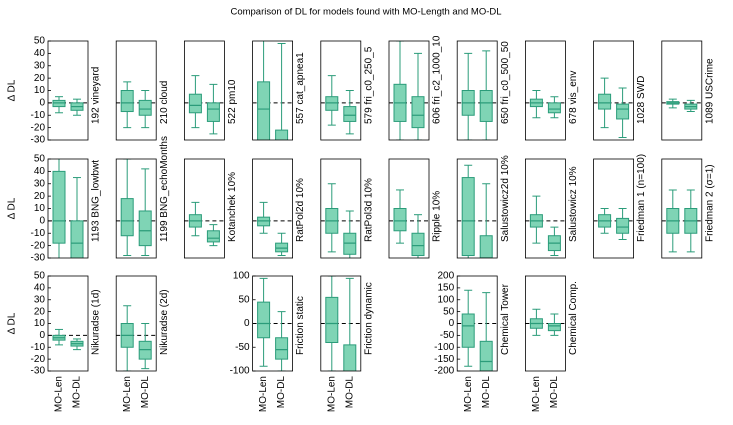 This screenshot has height=425, width=733. Describe the element at coordinates (505, 198) in the screenshot. I see `panel-label: Salustowicz2d 10%` at that location.